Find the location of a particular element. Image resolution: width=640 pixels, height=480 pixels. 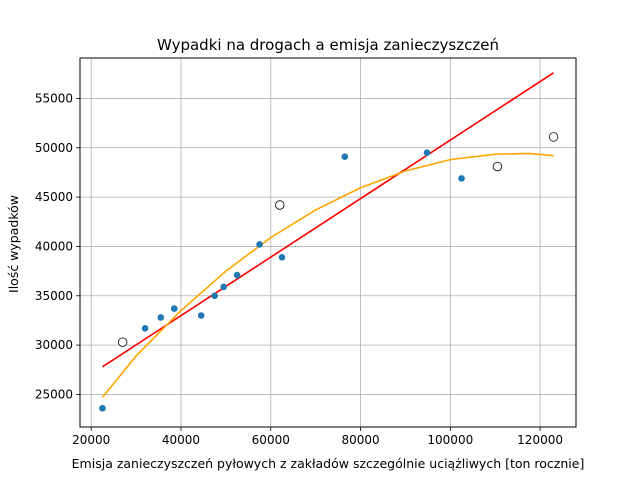

x-tick-label: 80000 is located at coordinates (360, 440).